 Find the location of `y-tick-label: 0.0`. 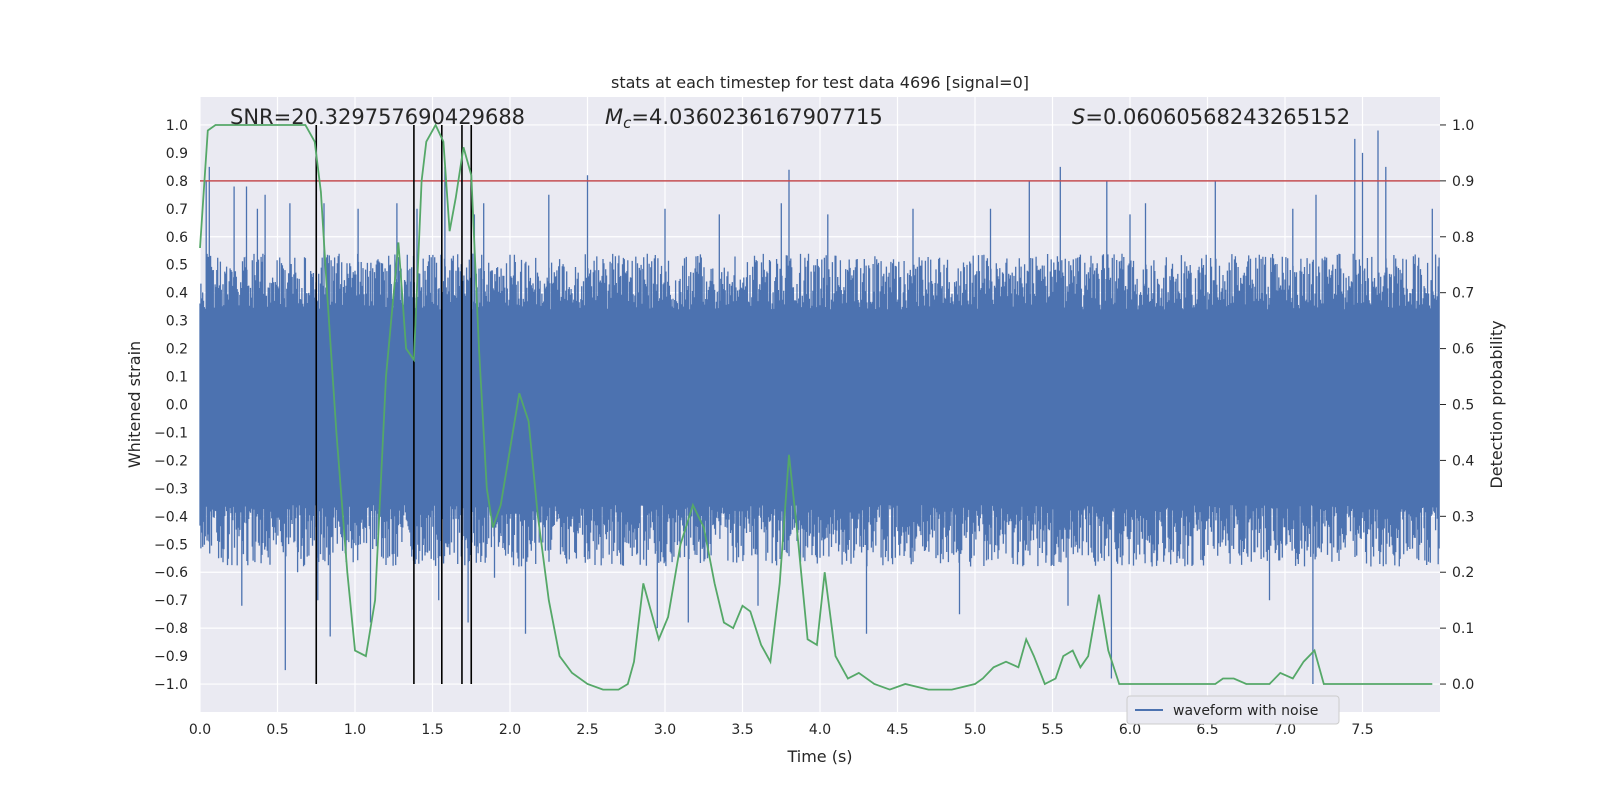

y-tick-label: 0.0 is located at coordinates (177, 406).